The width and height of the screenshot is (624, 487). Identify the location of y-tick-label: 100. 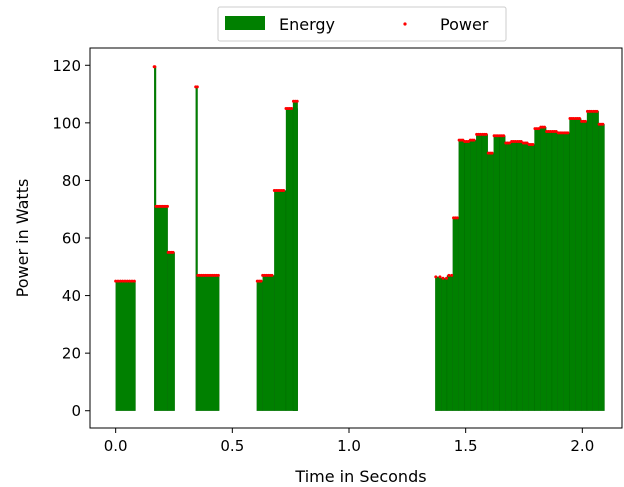
(66, 123).